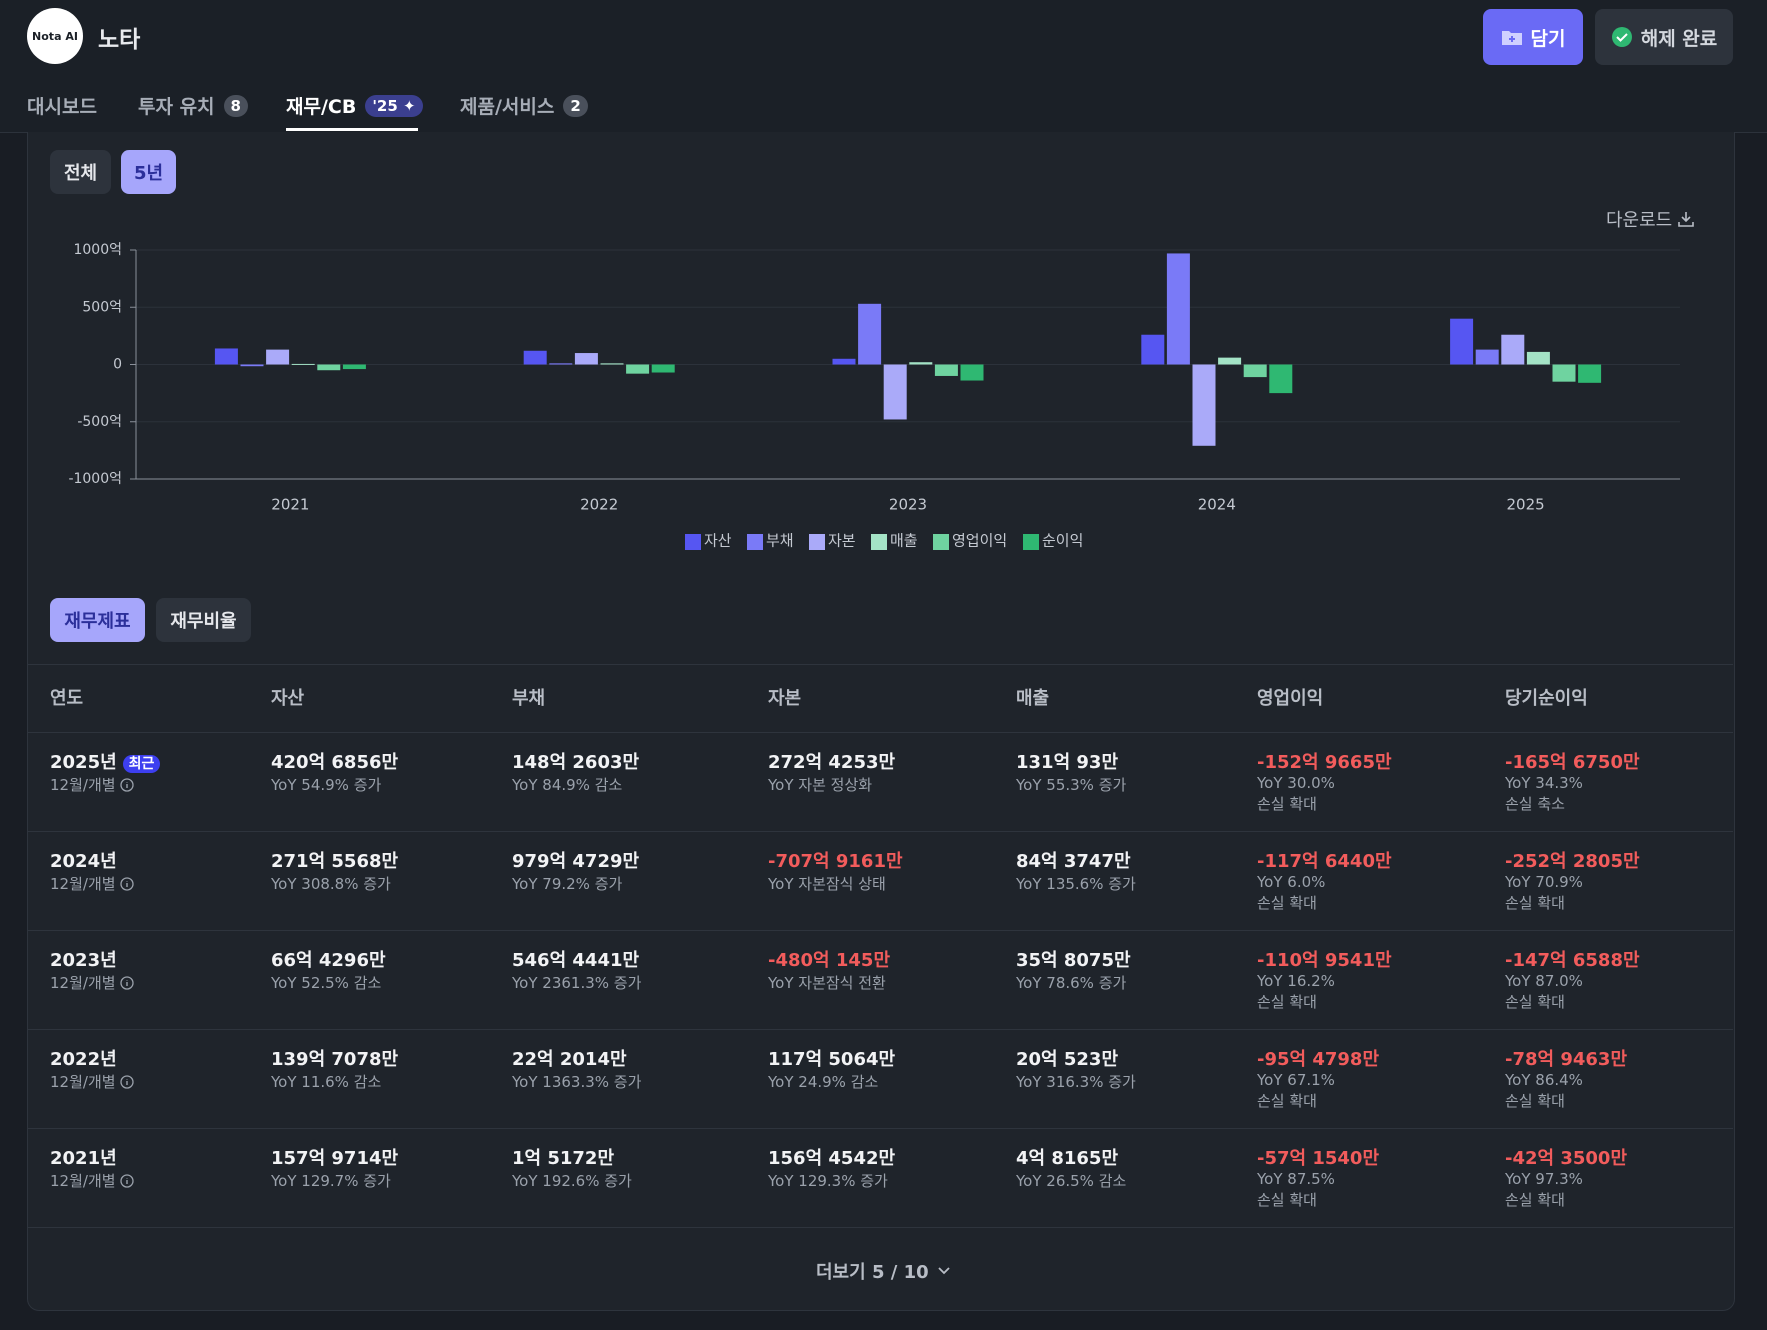 The image size is (1767, 1330). Describe the element at coordinates (1544, 783) in the screenshot. I see `cell-yoy: YoY 34.3%` at that location.